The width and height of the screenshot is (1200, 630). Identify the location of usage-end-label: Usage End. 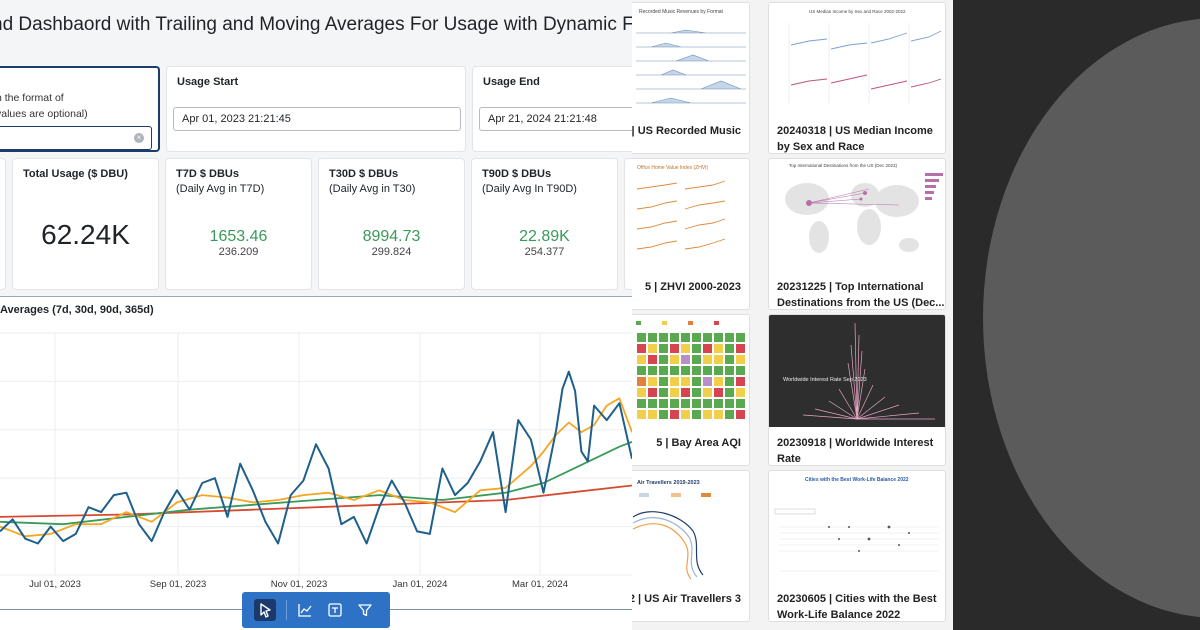
(511, 82).